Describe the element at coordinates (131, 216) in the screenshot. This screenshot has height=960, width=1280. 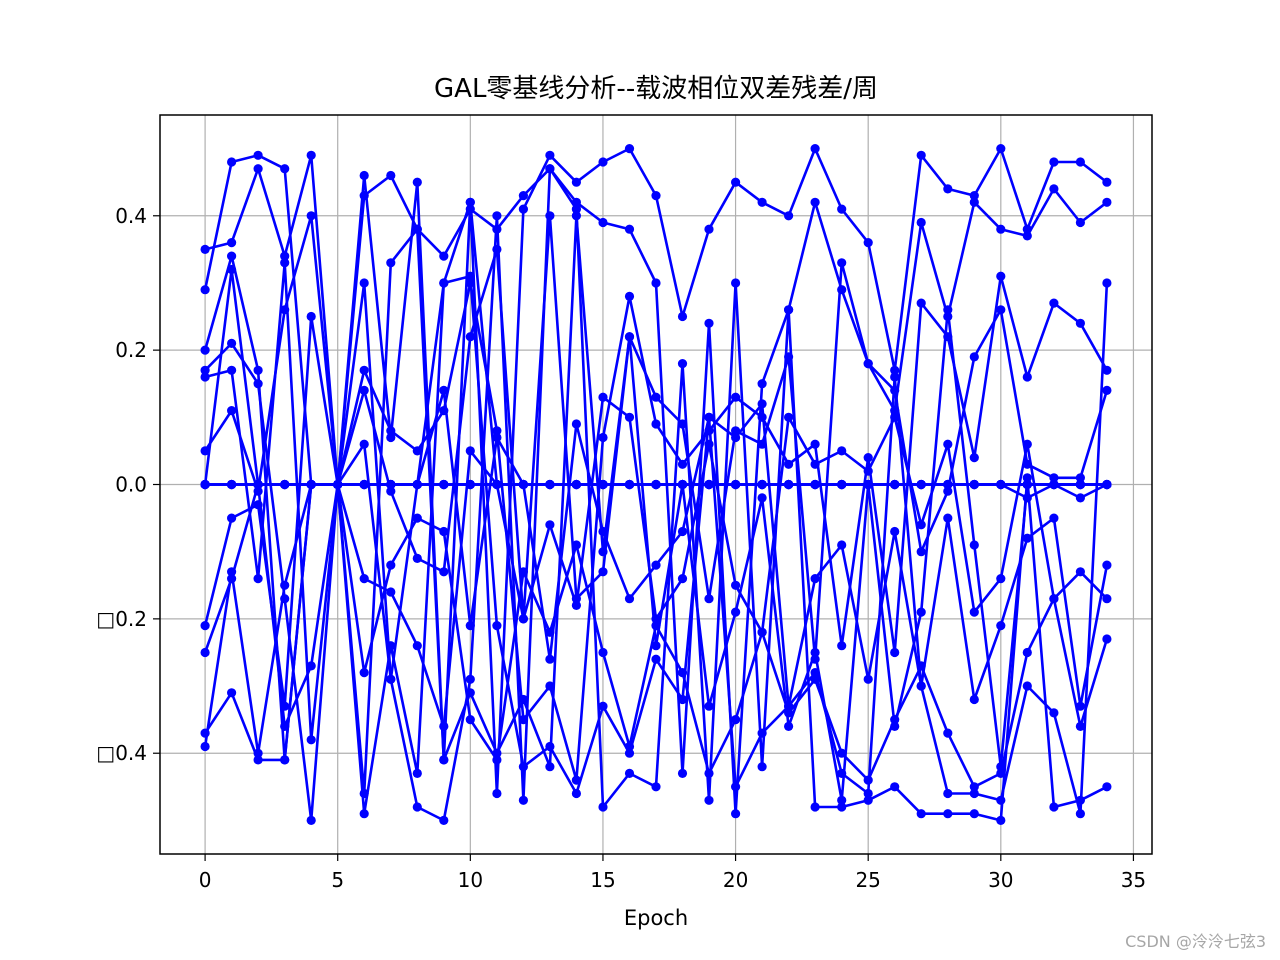
I see `y-tick-label: 0.4` at that location.